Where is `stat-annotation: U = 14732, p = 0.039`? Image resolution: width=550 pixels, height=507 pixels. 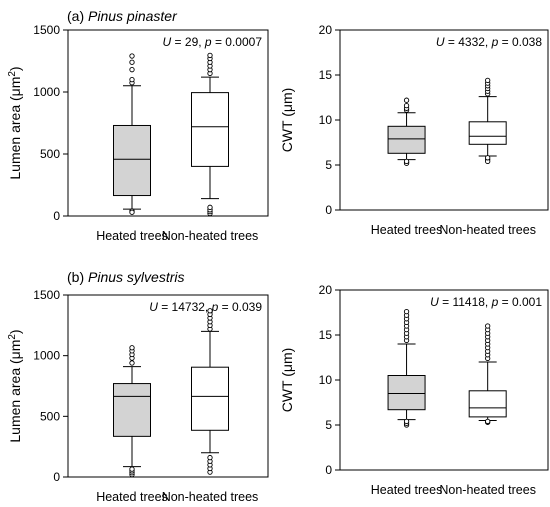 stat-annotation: U = 14732, p = 0.039 is located at coordinates (205, 307).